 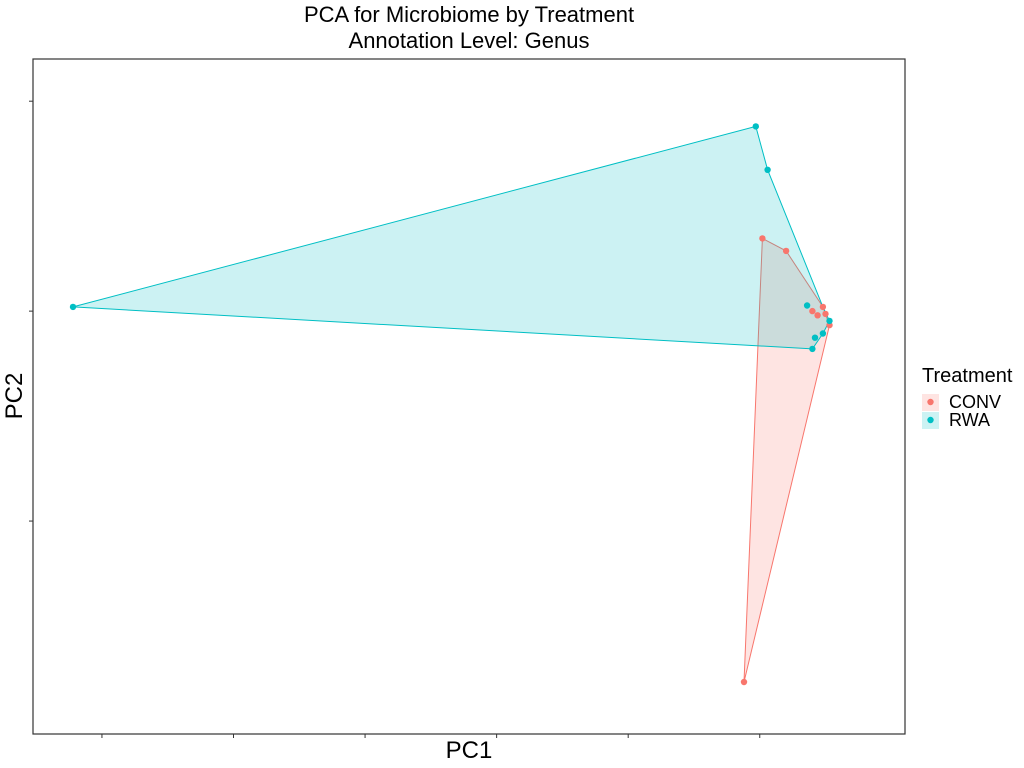 I want to click on y-axis-title: PC2, so click(x=14, y=396).